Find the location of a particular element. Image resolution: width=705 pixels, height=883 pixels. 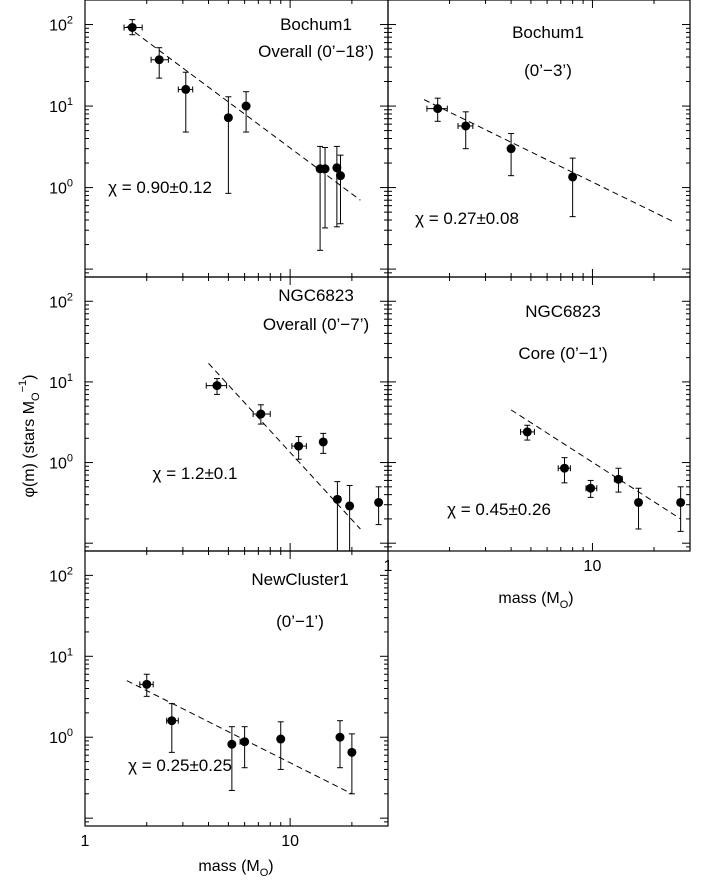

panel-2: Bochum1 (0’−3’) χ = 0.27±0.08 is located at coordinates (539, 139).